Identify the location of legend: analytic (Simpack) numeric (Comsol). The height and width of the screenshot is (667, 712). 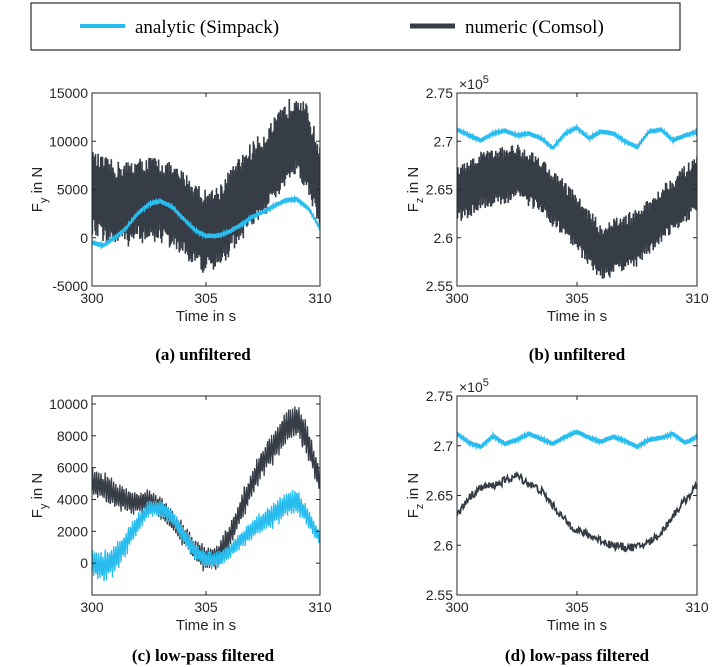
(355, 26).